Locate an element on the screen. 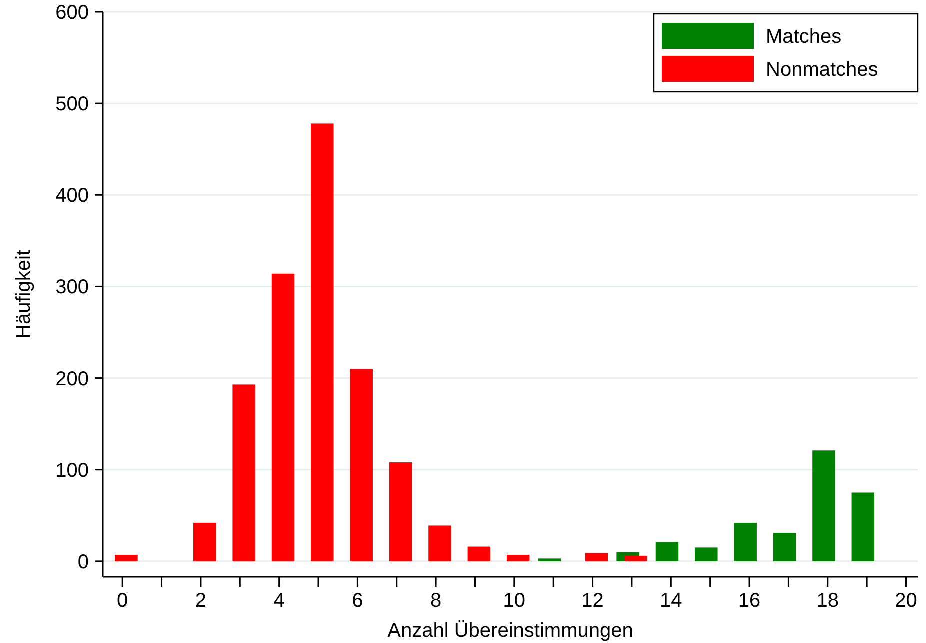 This screenshot has height=643, width=926. y-tick-label: 0 is located at coordinates (83, 562).